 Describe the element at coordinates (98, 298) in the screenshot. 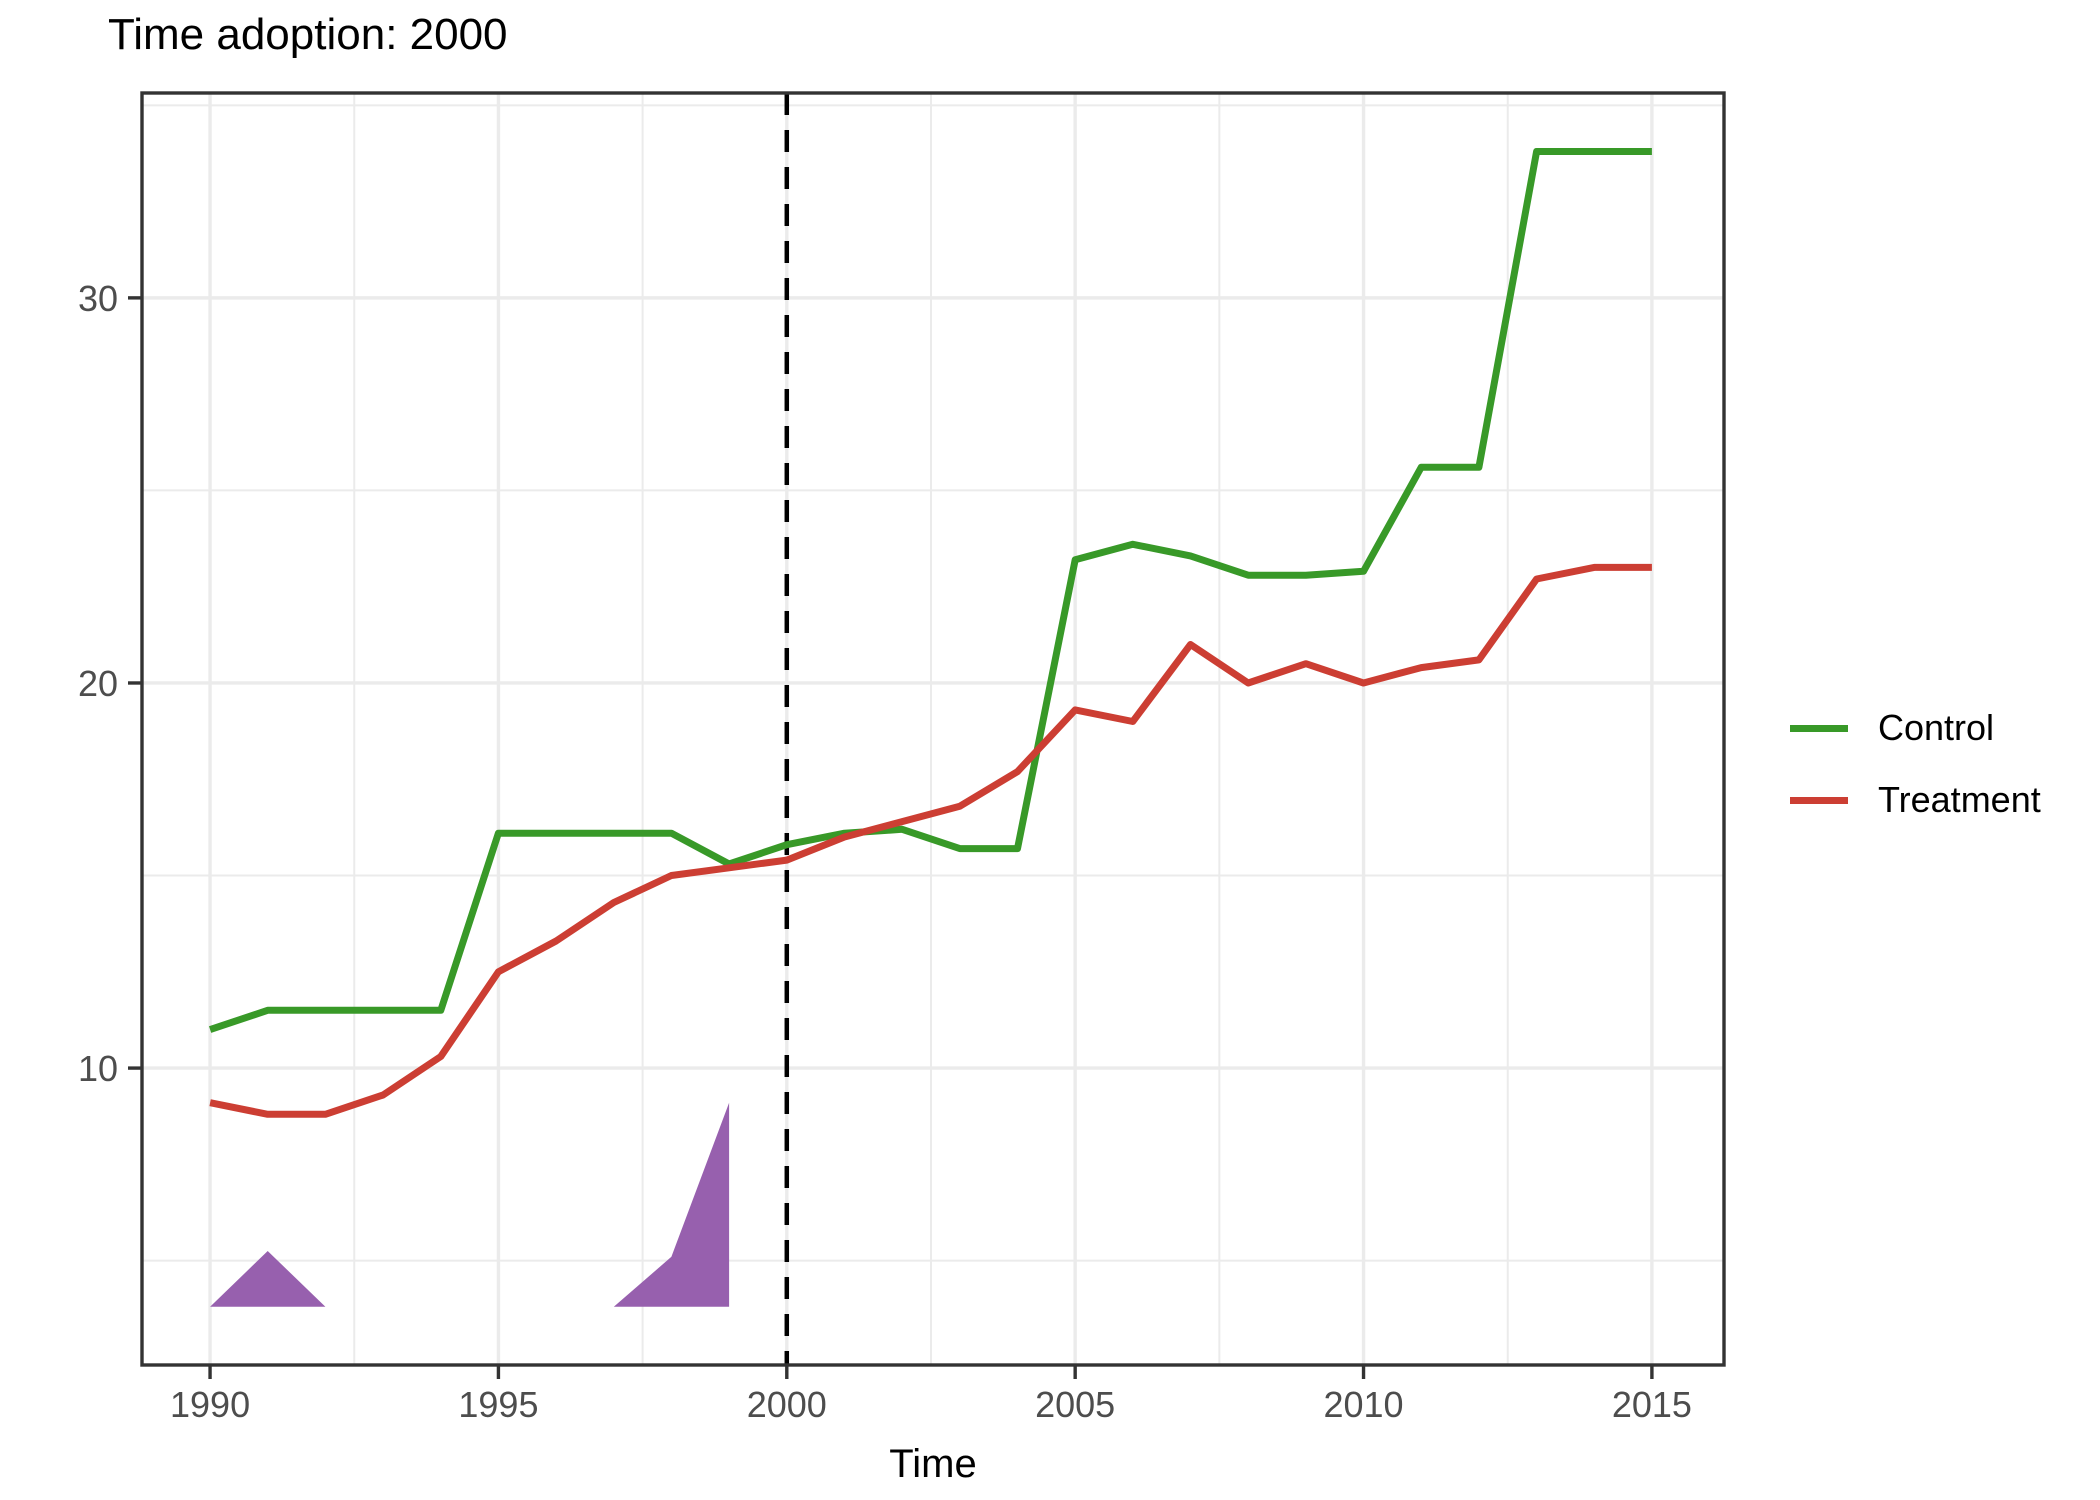

I see `y-tick-label: 30` at that location.